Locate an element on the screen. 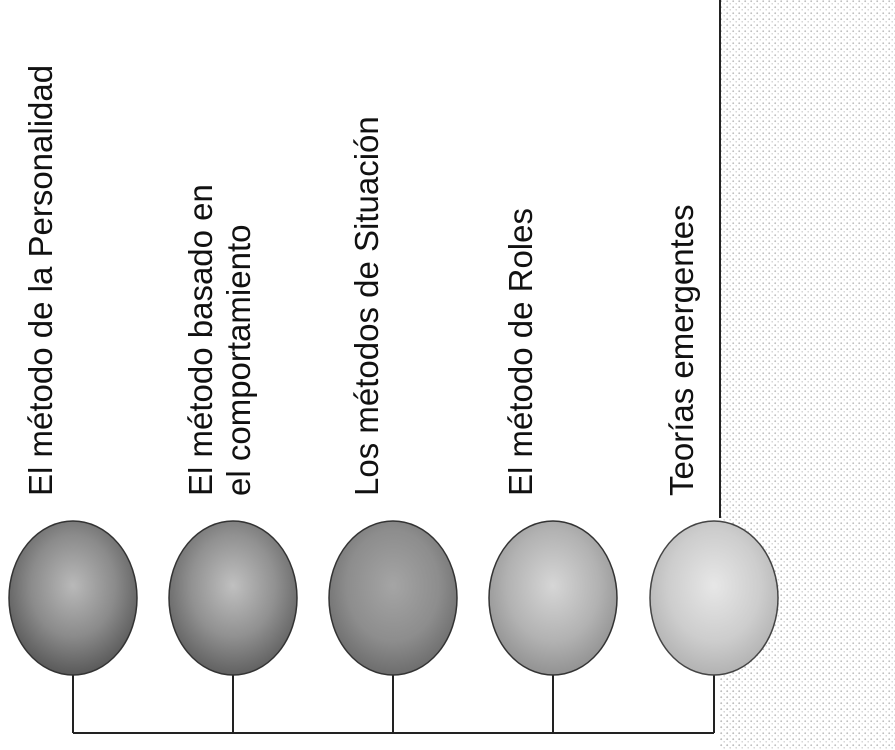 The width and height of the screenshot is (895, 750). label-teorias: Teorías emergentes is located at coordinates (681, 350).